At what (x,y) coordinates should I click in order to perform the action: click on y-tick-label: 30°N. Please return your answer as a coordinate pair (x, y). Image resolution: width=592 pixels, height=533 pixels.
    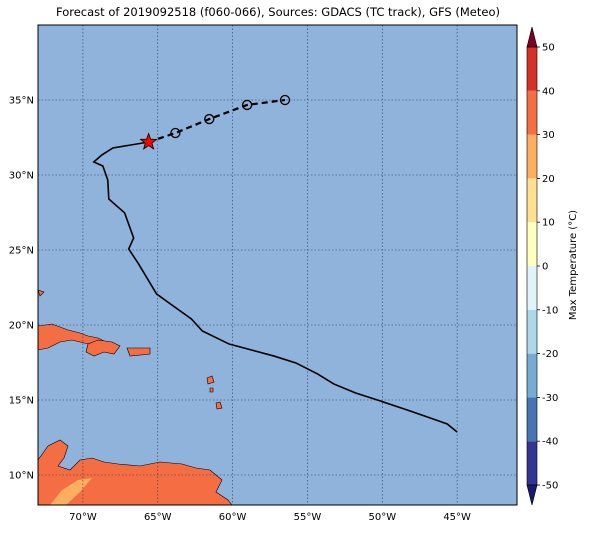
    Looking at the image, I should click on (21, 176).